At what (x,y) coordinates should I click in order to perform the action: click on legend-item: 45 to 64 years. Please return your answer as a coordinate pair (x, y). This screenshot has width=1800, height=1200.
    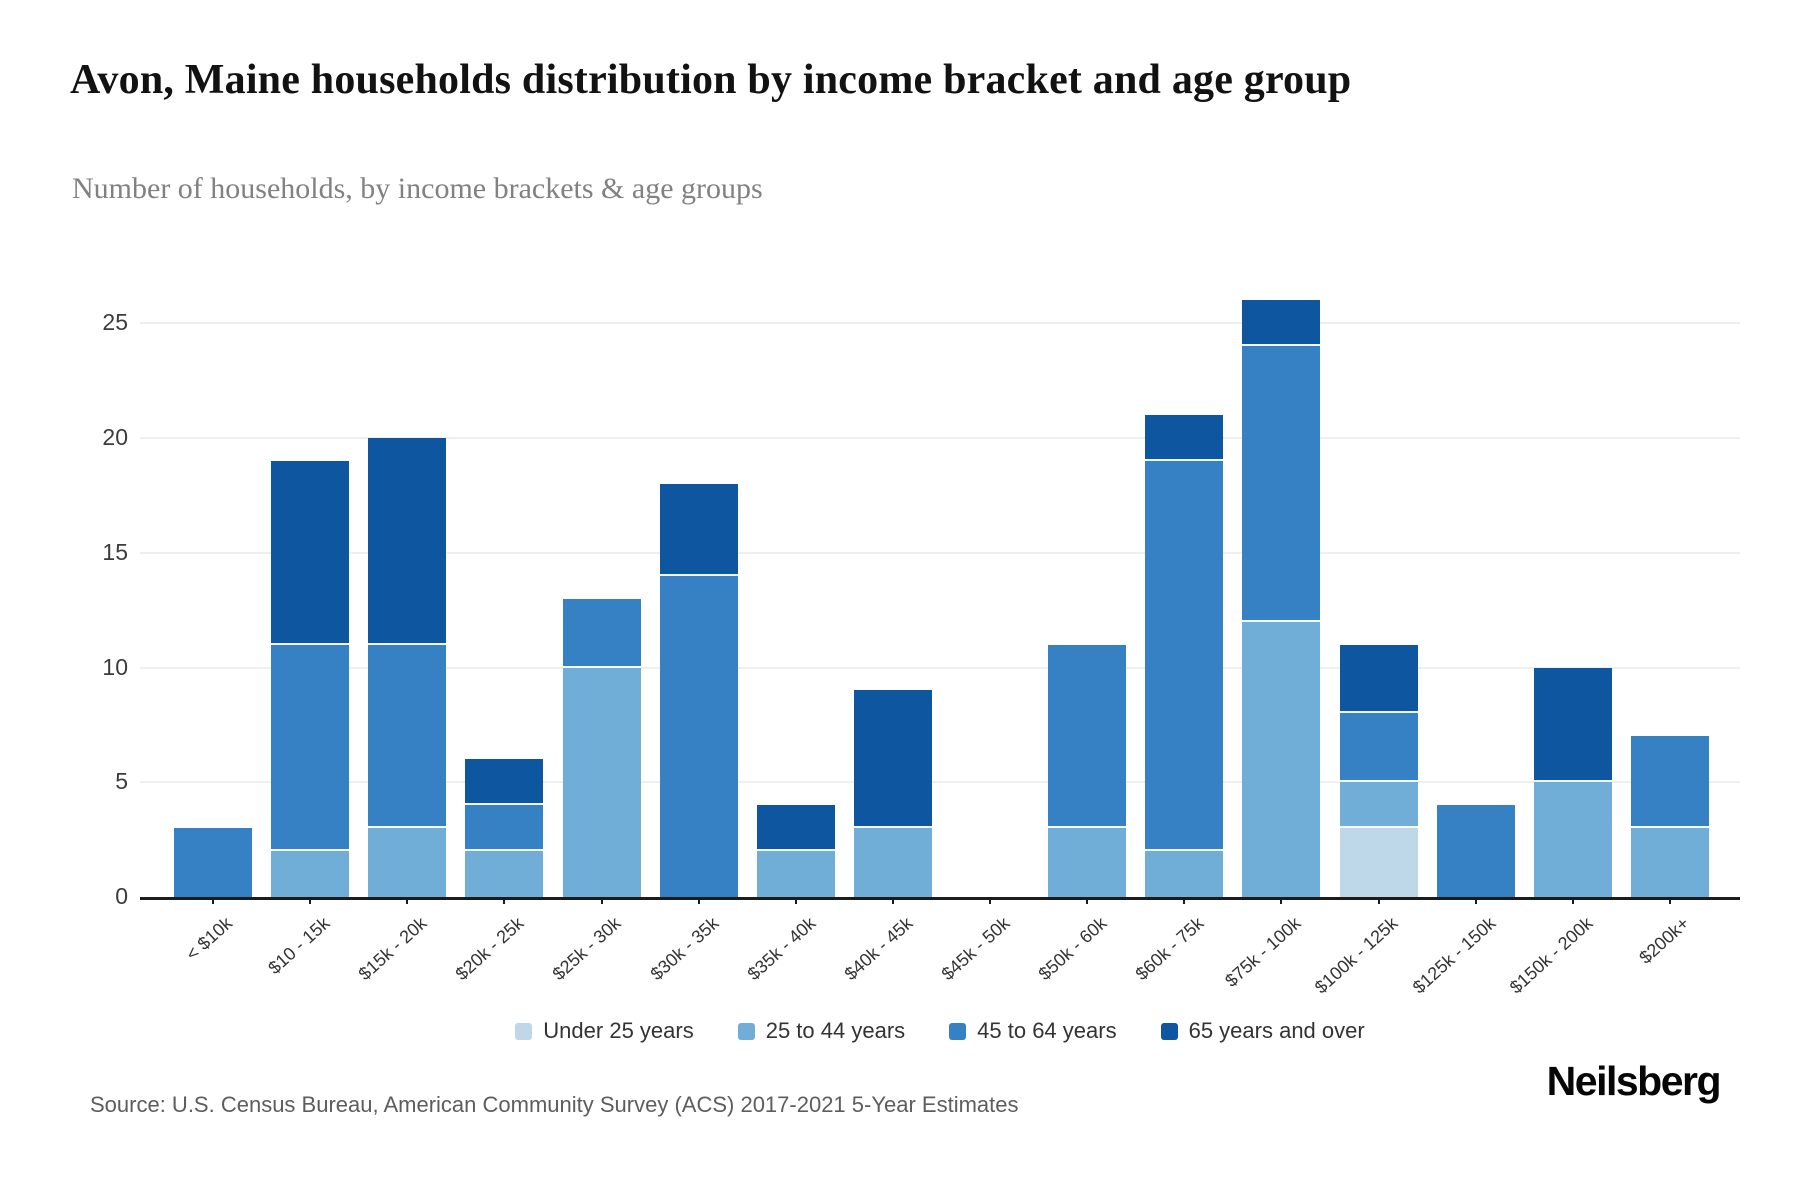
    Looking at the image, I should click on (1033, 1031).